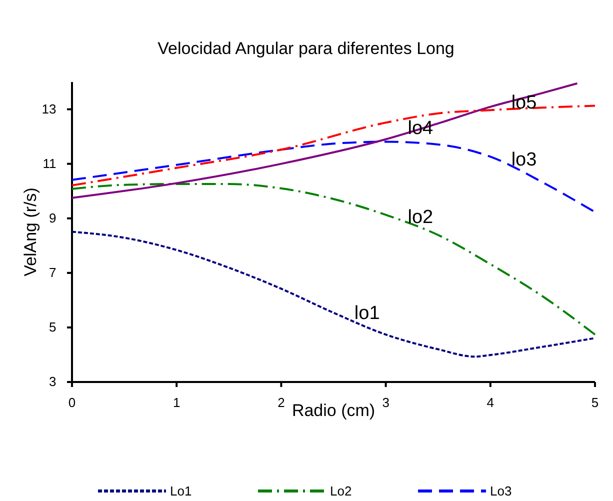  What do you see at coordinates (595, 402) in the screenshot?
I see `x-tick-label: 5` at bounding box center [595, 402].